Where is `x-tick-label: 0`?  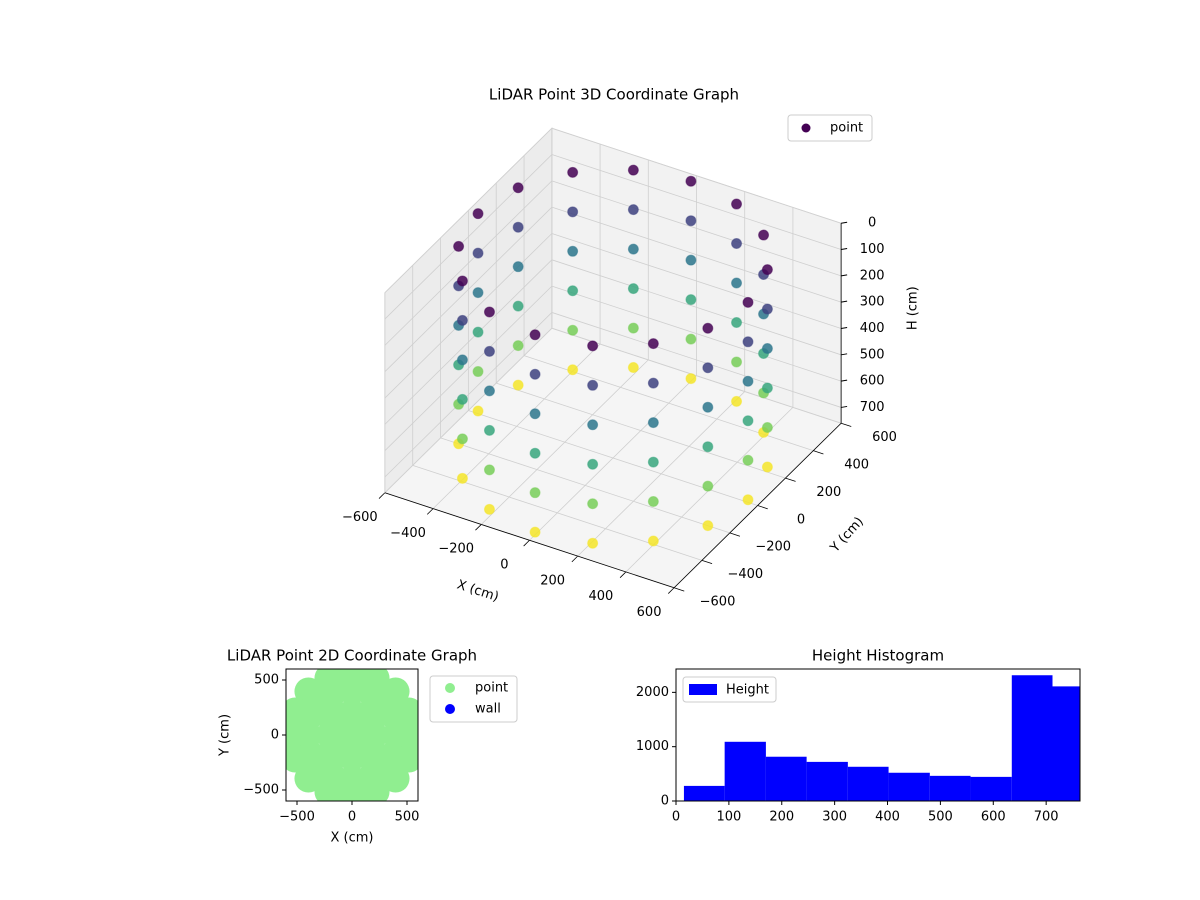 x-tick-label: 0 is located at coordinates (352, 817).